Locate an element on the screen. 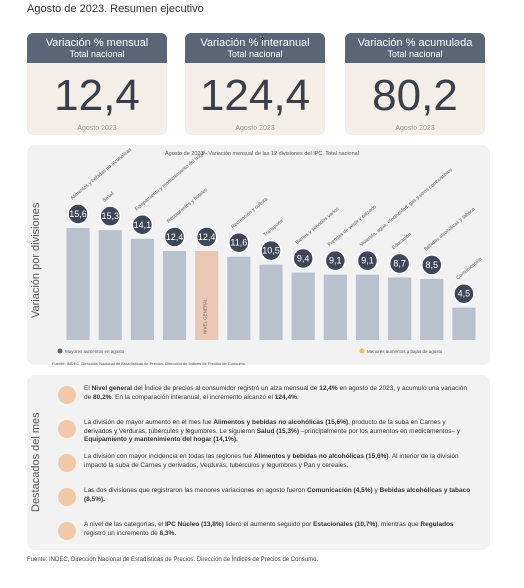 Image resolution: width=524 pixels, height=588 pixels. category-label: Equipamiento y mantenimiento del hogar is located at coordinates (171, 180).